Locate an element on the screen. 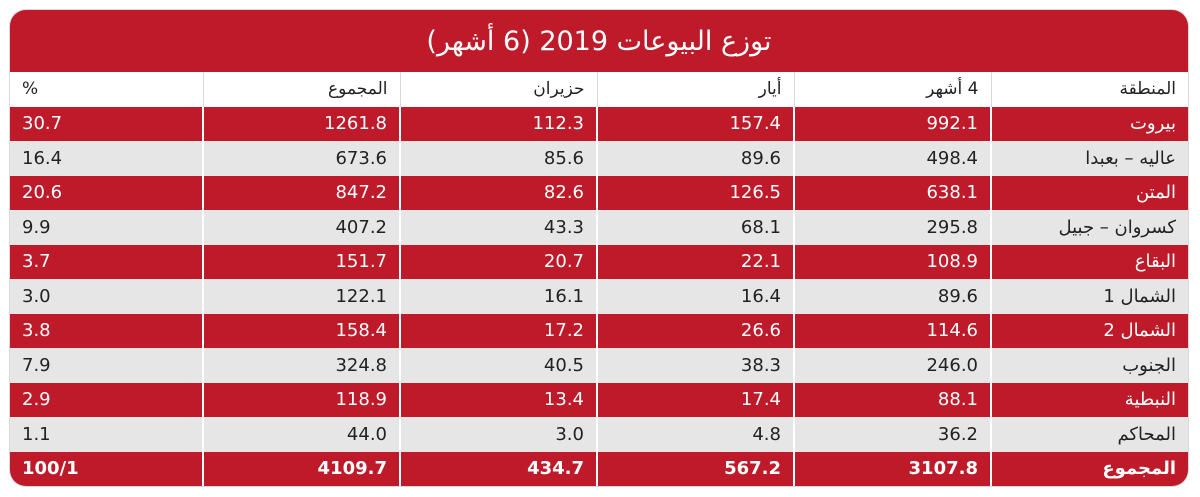 The image size is (1200, 497). cell-total: 44.0 is located at coordinates (302, 434).